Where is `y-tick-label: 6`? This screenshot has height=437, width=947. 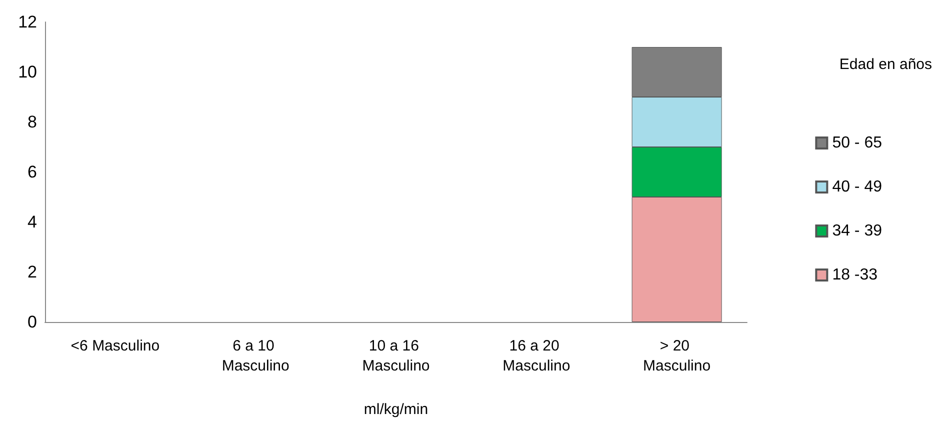 y-tick-label: 6 is located at coordinates (32, 172).